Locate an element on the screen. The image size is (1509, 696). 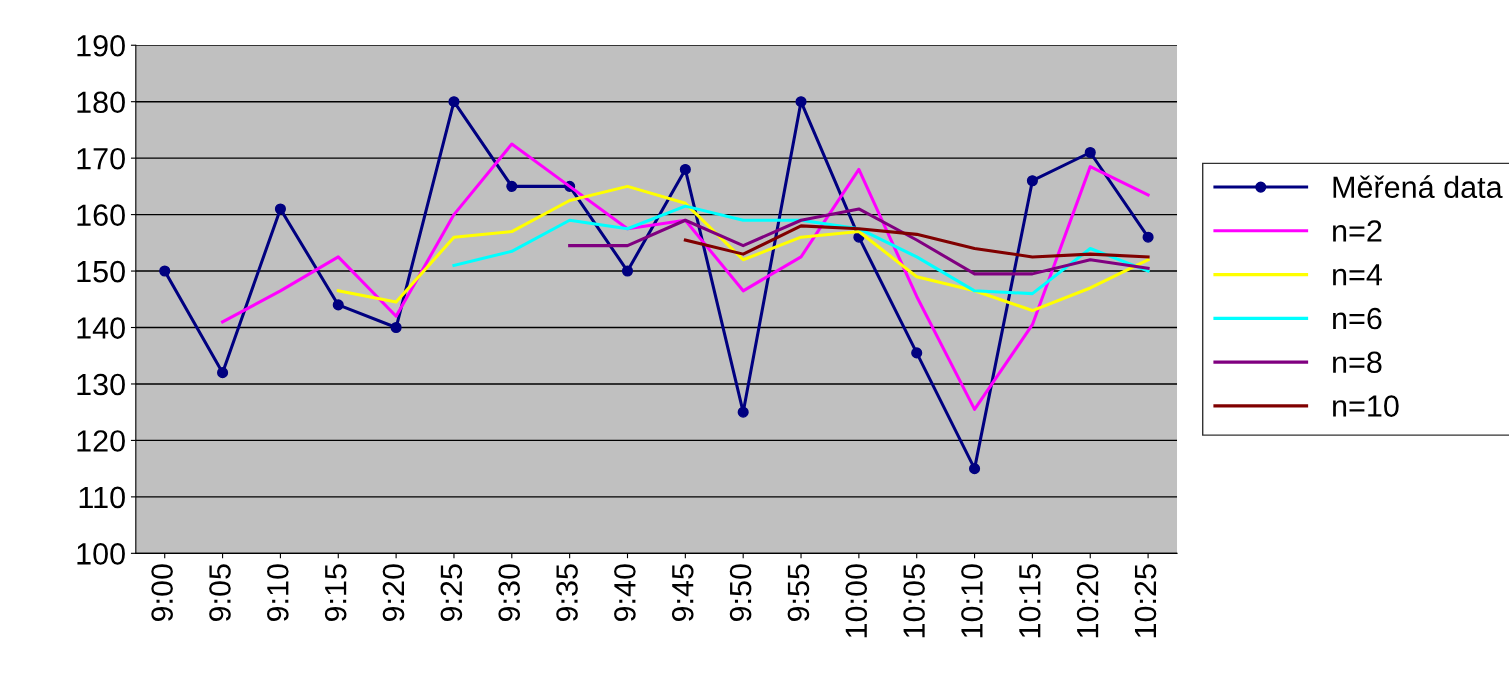
y-tick-label: 130 is located at coordinates (101, 384).